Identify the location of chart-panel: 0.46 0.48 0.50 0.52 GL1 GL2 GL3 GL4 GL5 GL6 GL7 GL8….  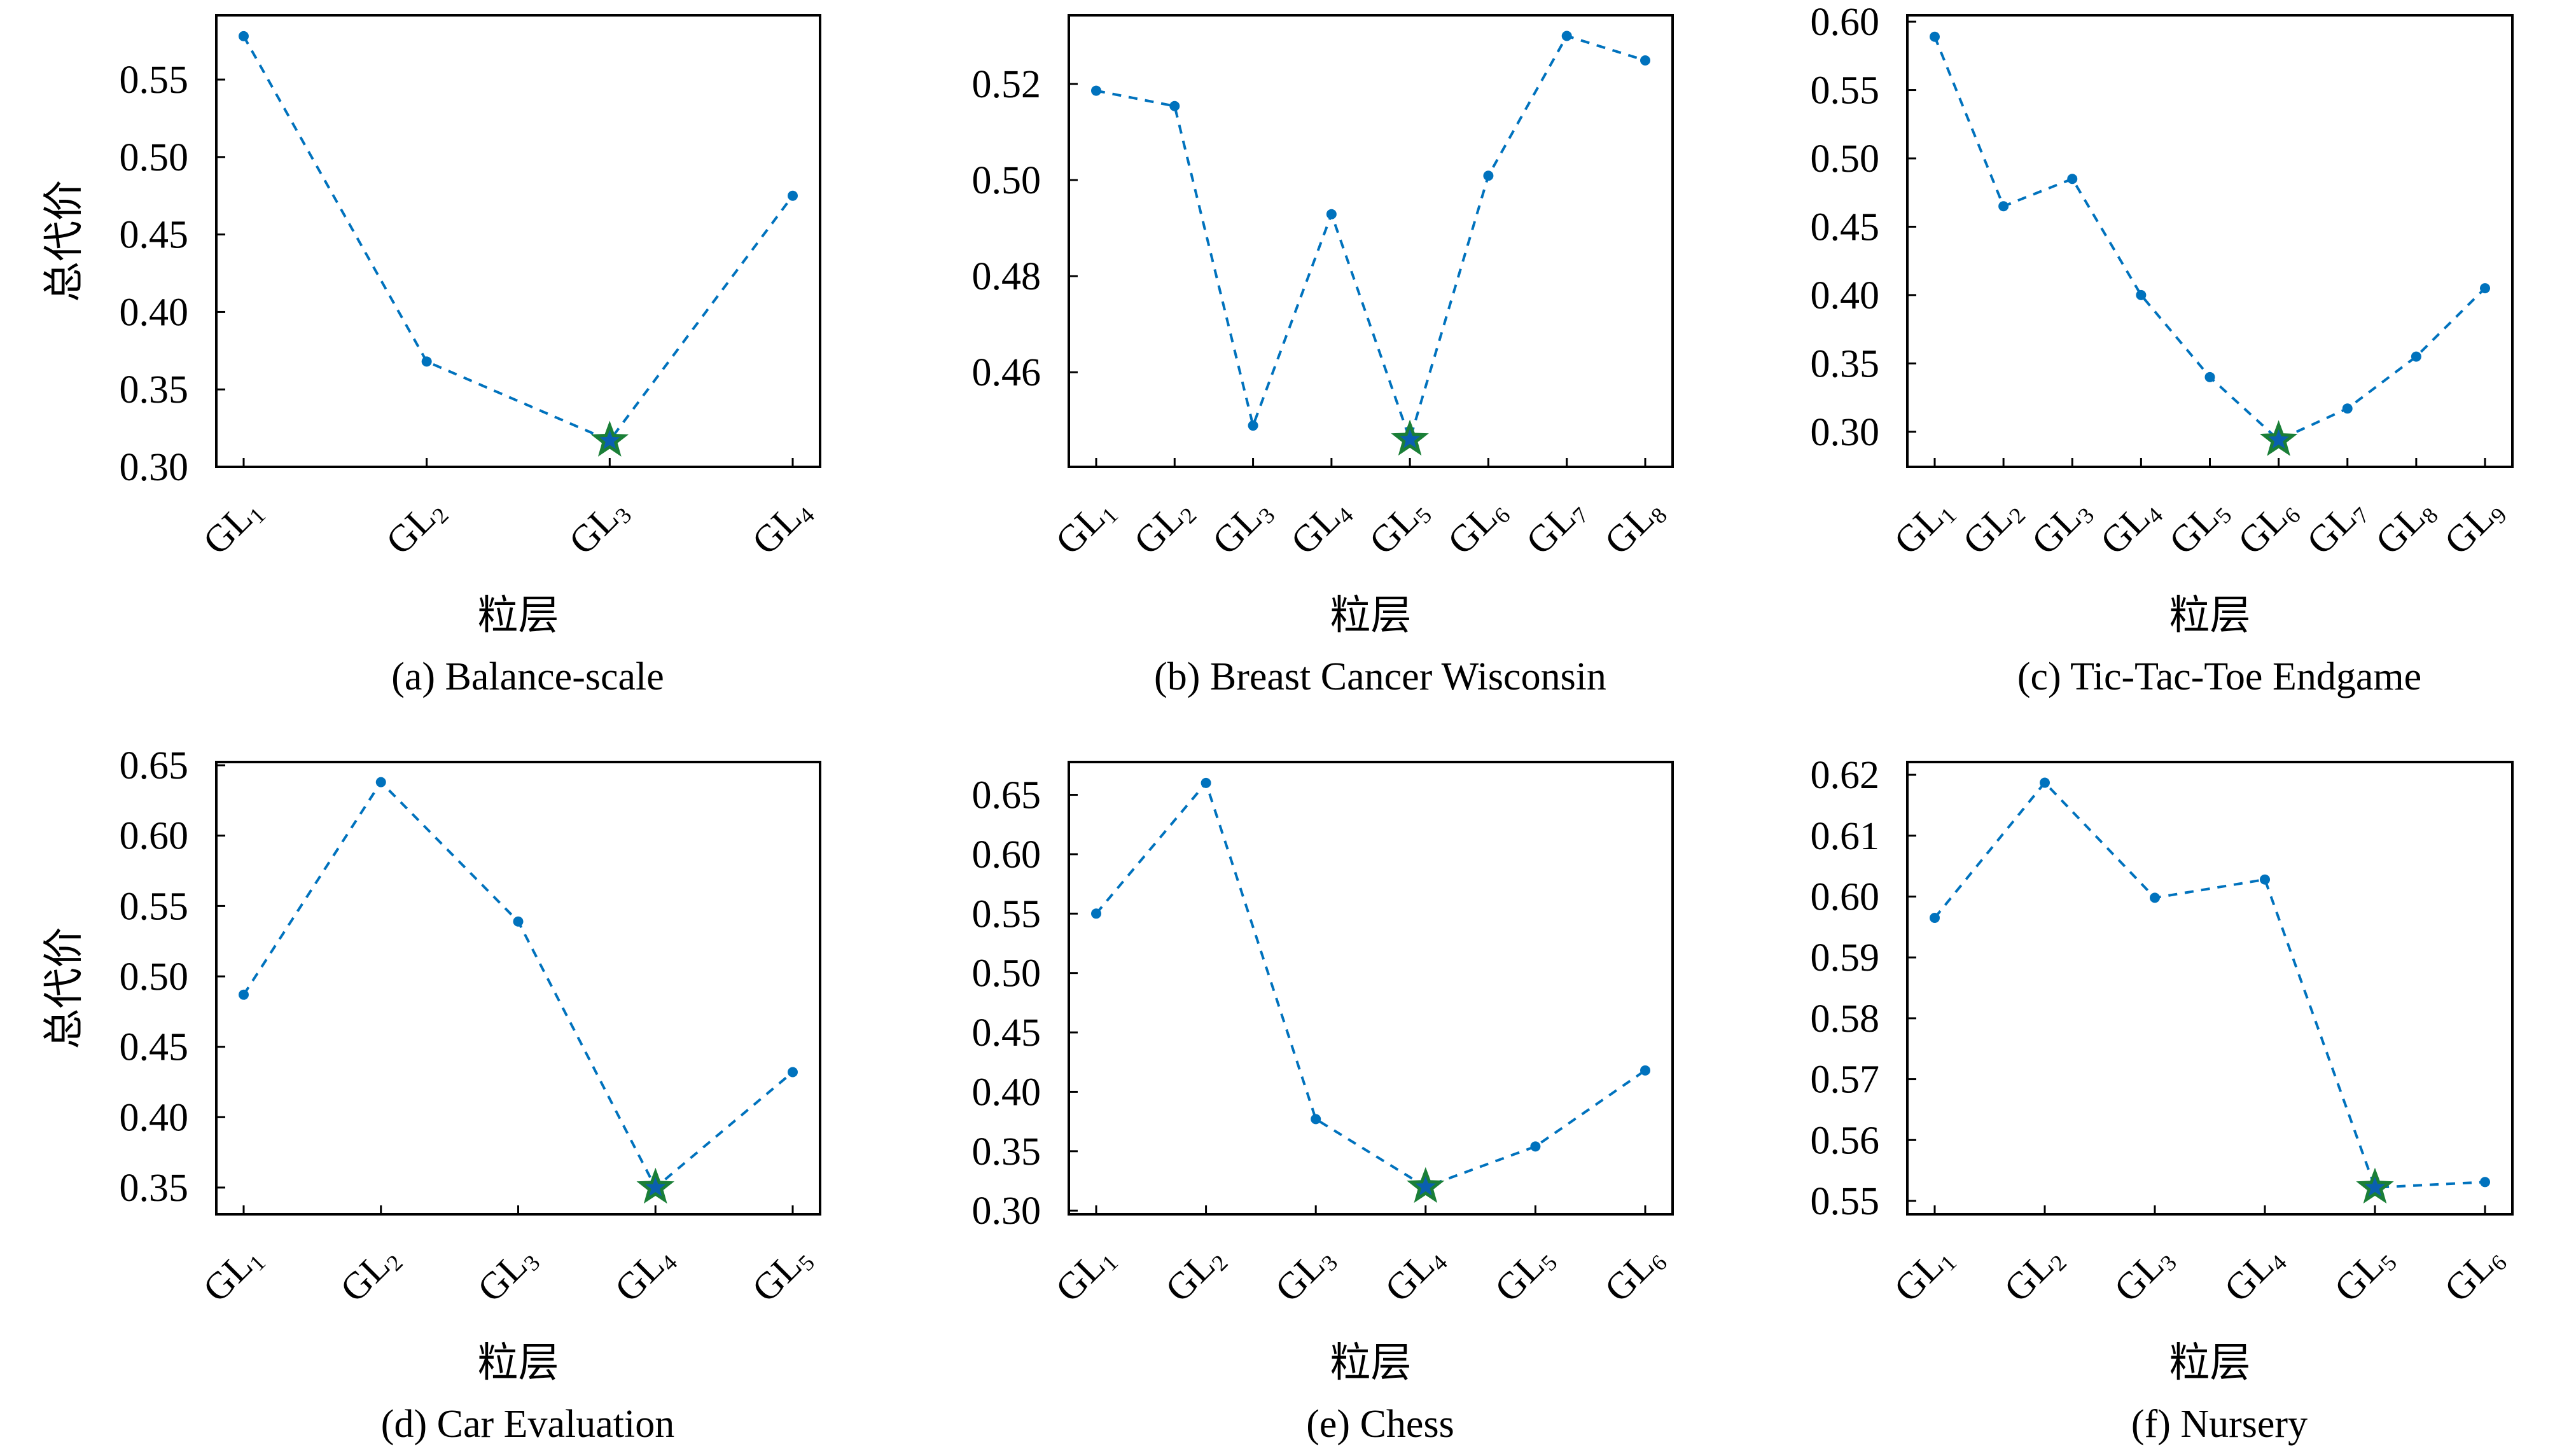
(1323, 356).